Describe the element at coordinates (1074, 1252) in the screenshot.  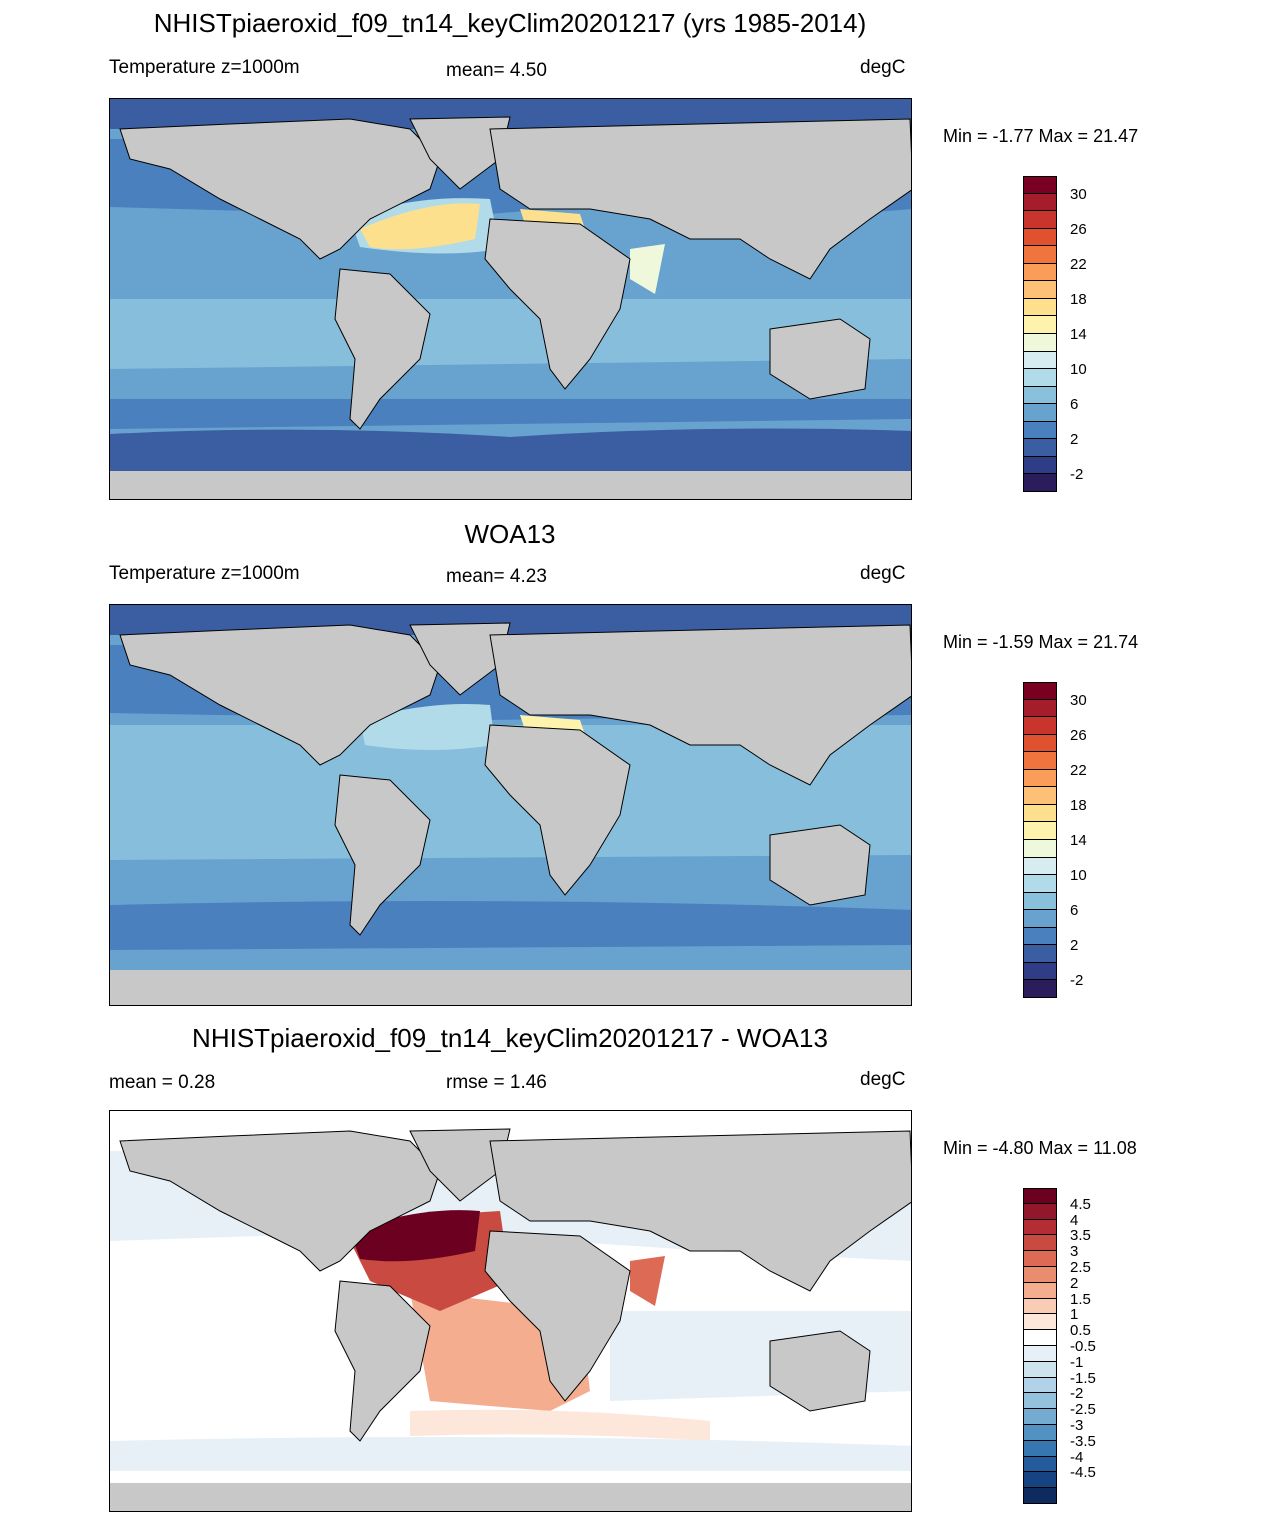
I see `colorbar-label: 3` at that location.